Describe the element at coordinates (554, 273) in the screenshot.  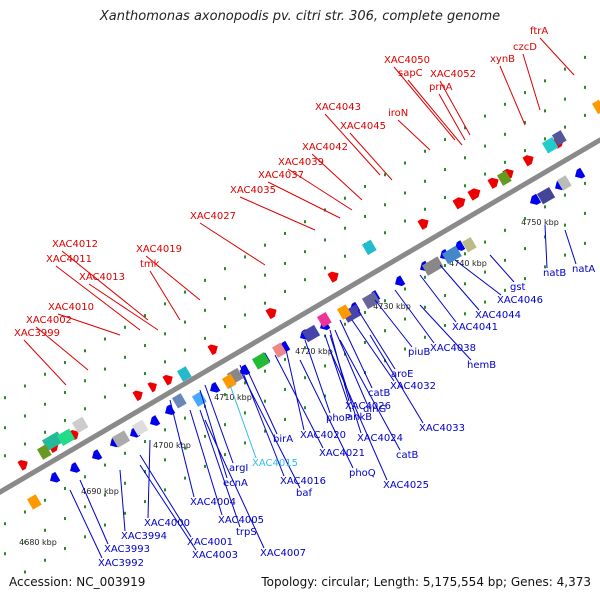
I see `bottom-label: natB` at that location.